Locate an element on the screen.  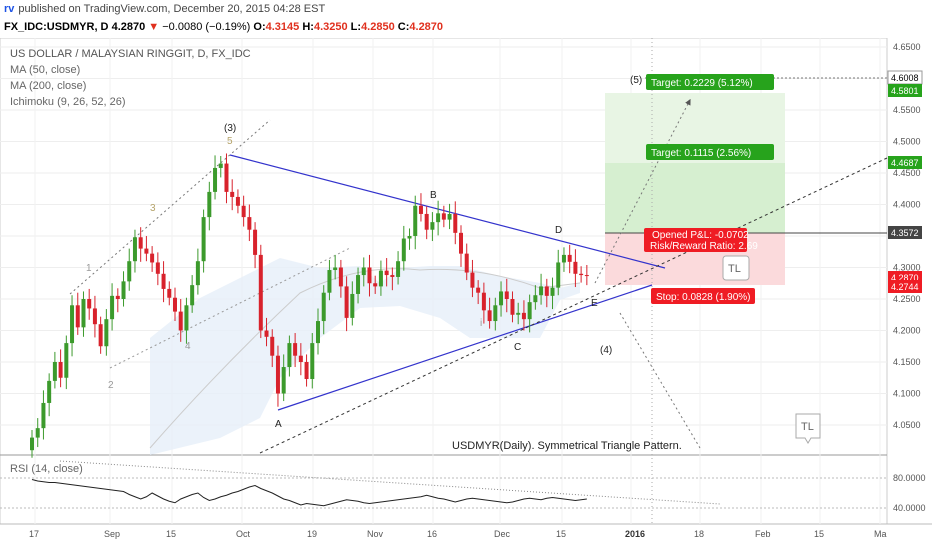
rsi-tick-label: 80.0000 is located at coordinates (909, 478).